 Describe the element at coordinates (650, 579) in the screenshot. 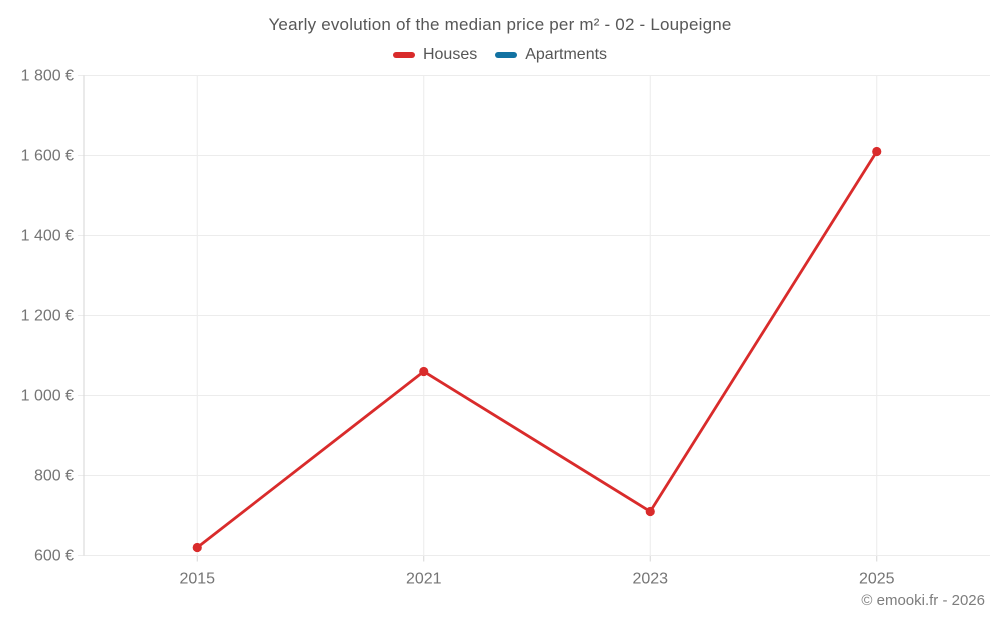

I see `svg-text: 2023` at that location.